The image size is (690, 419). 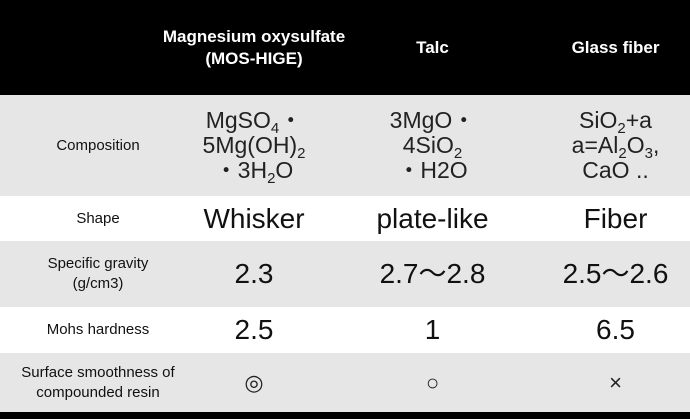 What do you see at coordinates (615, 218) in the screenshot?
I see `shape-glass: Fiber` at bounding box center [615, 218].